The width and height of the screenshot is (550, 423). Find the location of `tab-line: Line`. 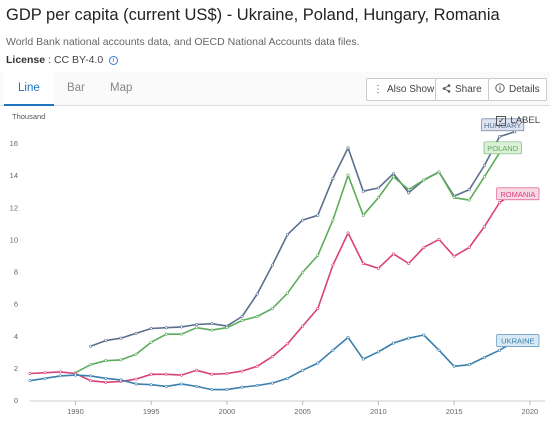

tab-line: Line is located at coordinates (29, 89).